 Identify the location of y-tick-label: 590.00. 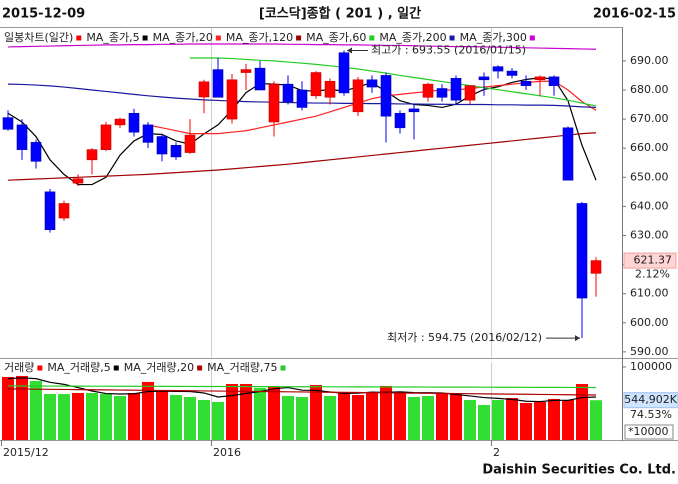
(649, 351).